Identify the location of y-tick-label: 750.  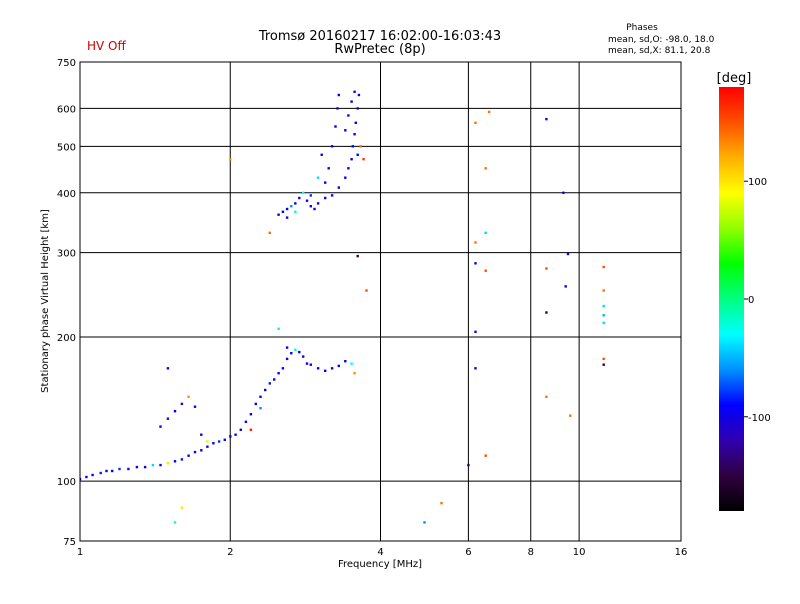
(66, 63).